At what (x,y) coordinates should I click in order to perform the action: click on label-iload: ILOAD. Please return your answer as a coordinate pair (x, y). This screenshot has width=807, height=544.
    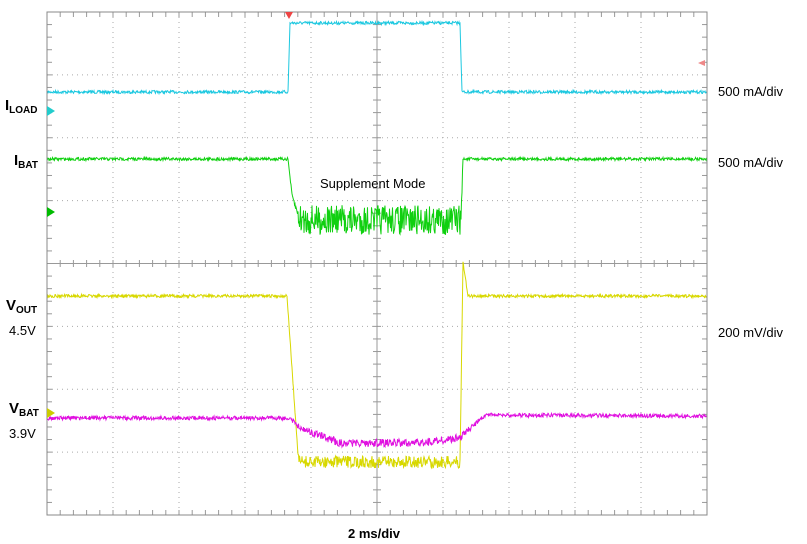
    Looking at the image, I should click on (21, 106).